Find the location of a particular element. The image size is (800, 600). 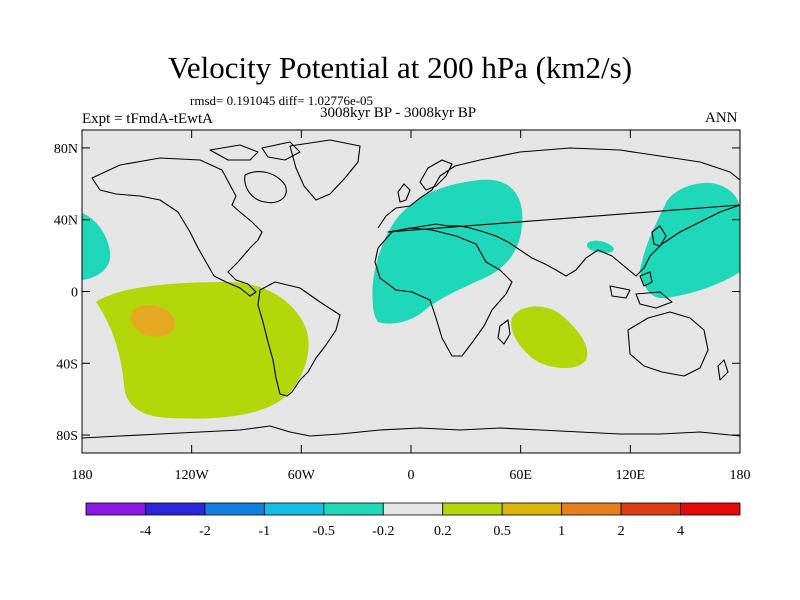

colorbar-label: 2 is located at coordinates (621, 531).